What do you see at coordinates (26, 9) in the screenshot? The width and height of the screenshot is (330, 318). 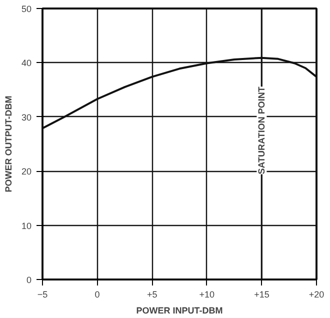 I see `y-tick-label: 50` at bounding box center [26, 9].